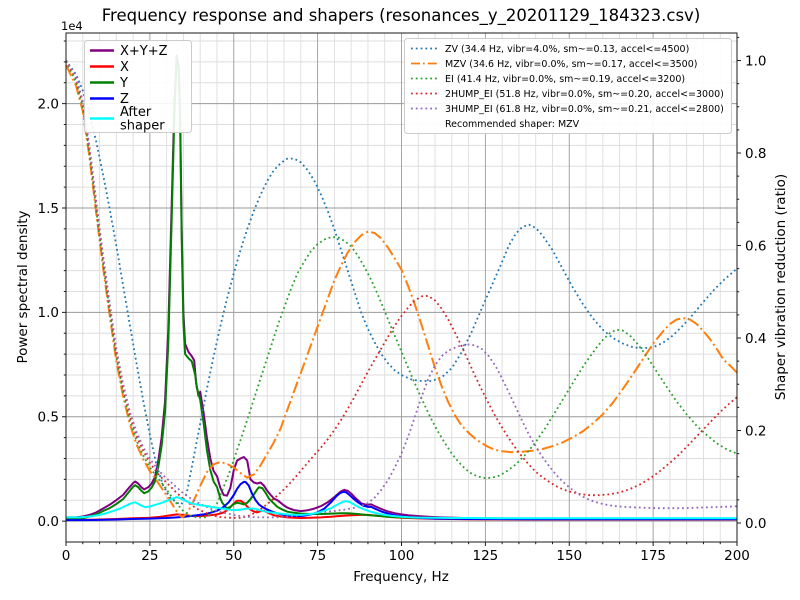 The image size is (800, 600). I want to click on legend-shapers-box, so click(568, 86).